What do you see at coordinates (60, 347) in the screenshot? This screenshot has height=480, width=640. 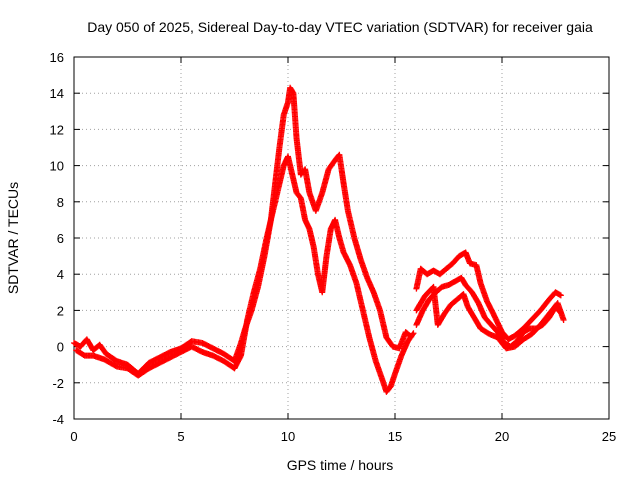 I see `y-tick-label: 0` at bounding box center [60, 347].